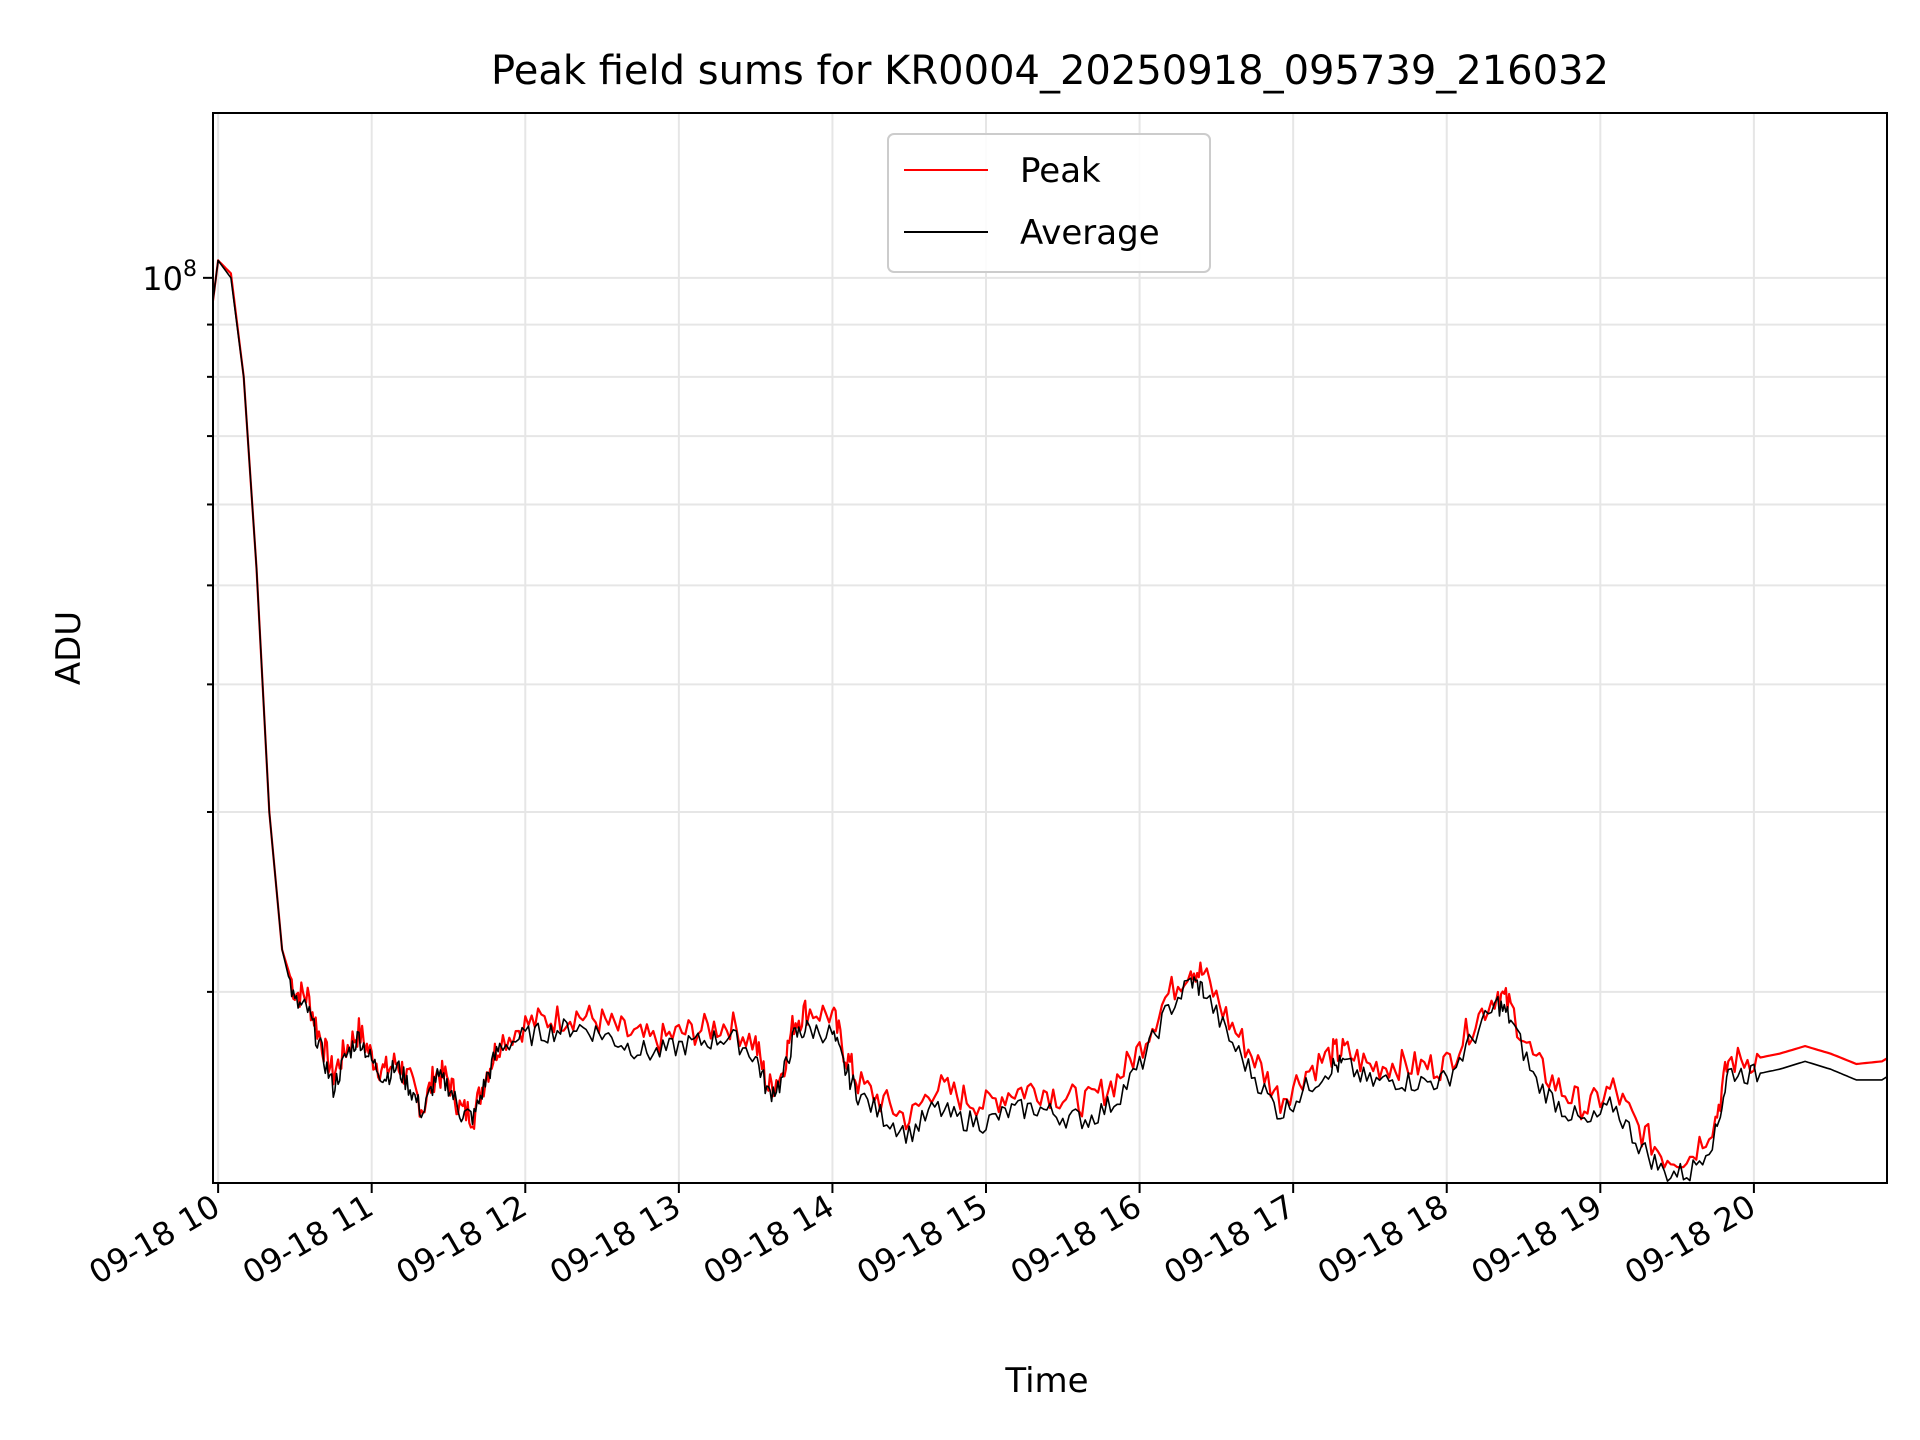  I want to click on legend-label-average: Average, so click(1090, 233).